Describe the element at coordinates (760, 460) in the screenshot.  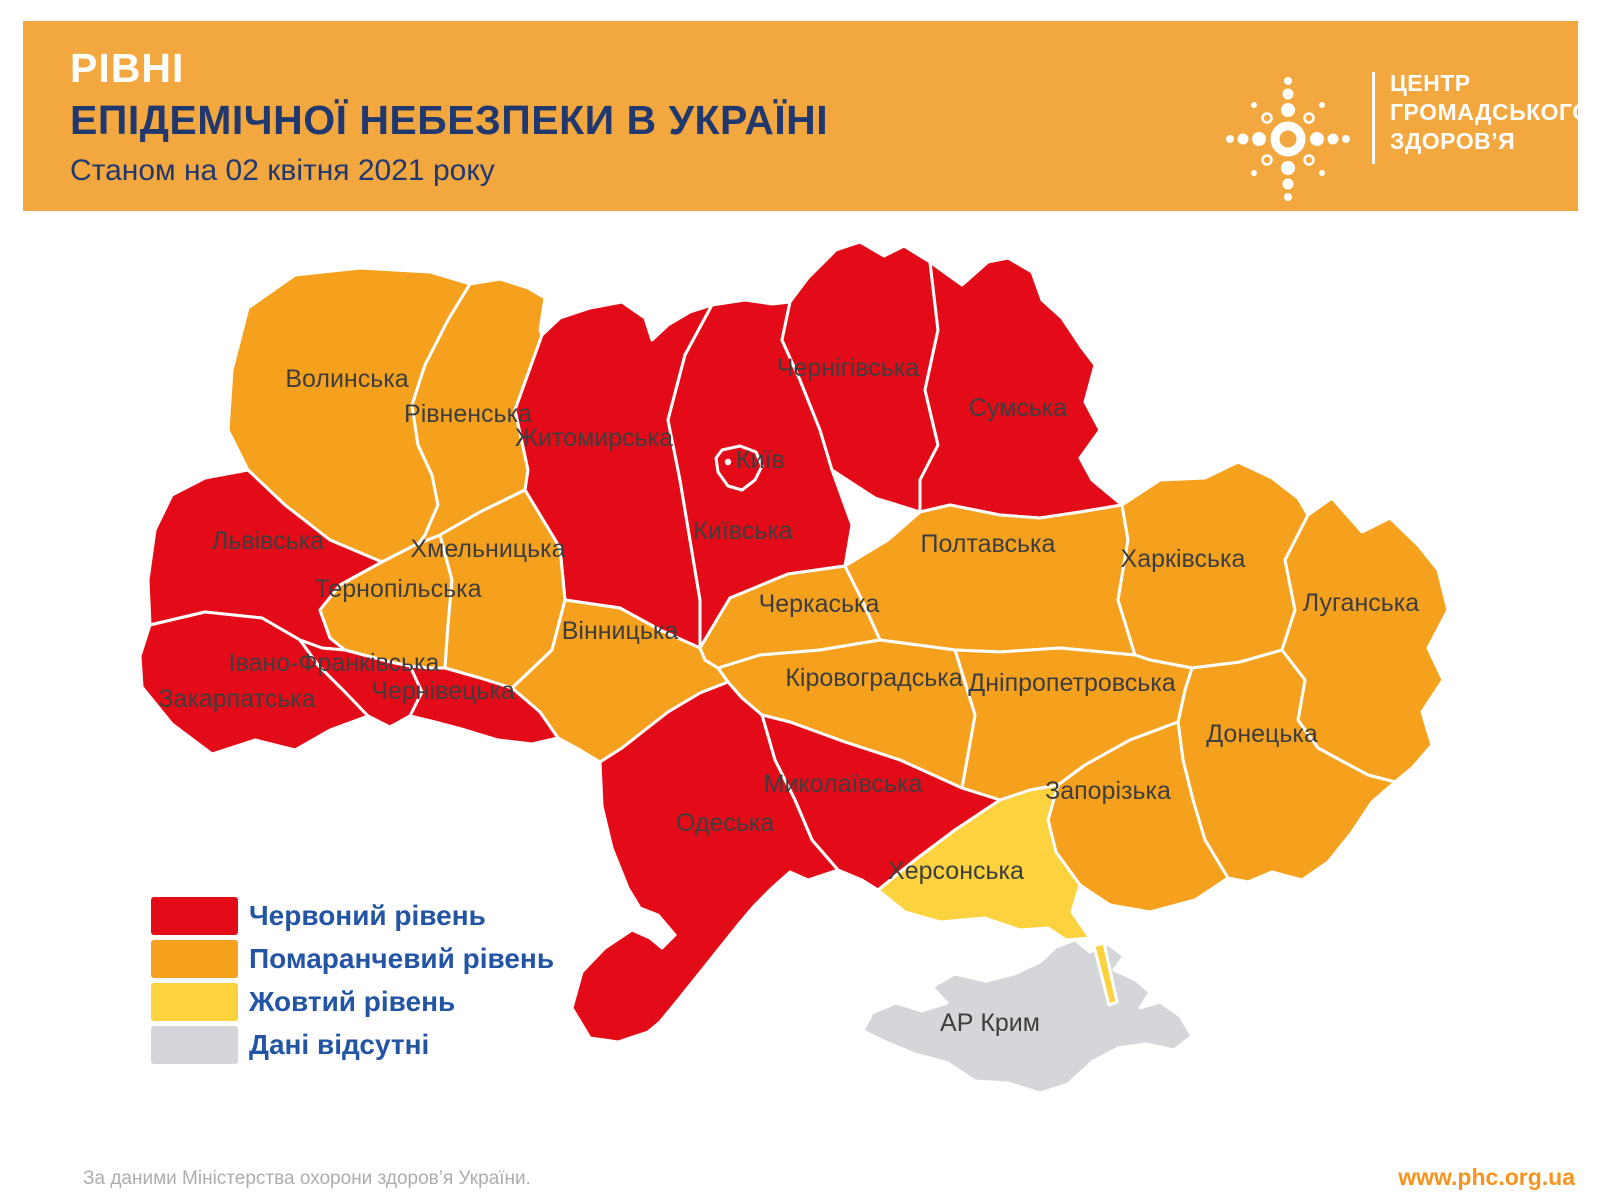
I see `region-label: Київ` at that location.